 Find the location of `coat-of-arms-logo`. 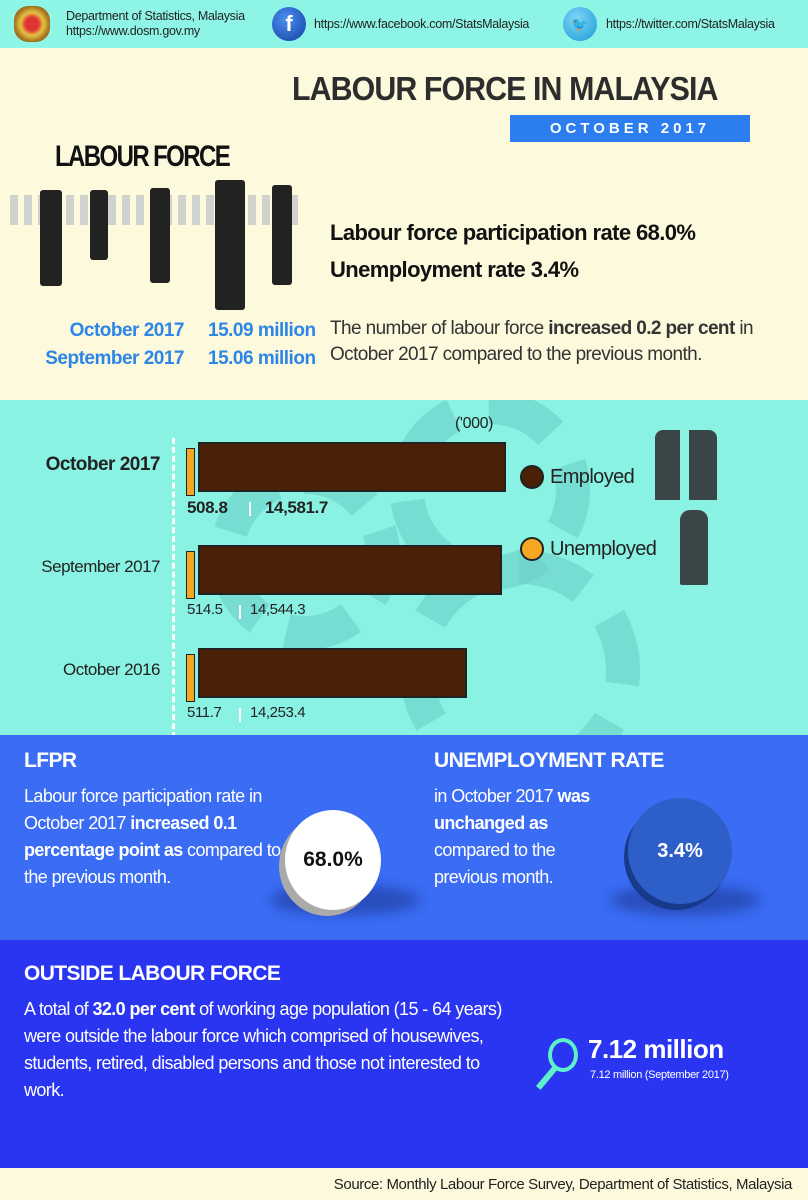

coat-of-arms-logo is located at coordinates (32, 24).